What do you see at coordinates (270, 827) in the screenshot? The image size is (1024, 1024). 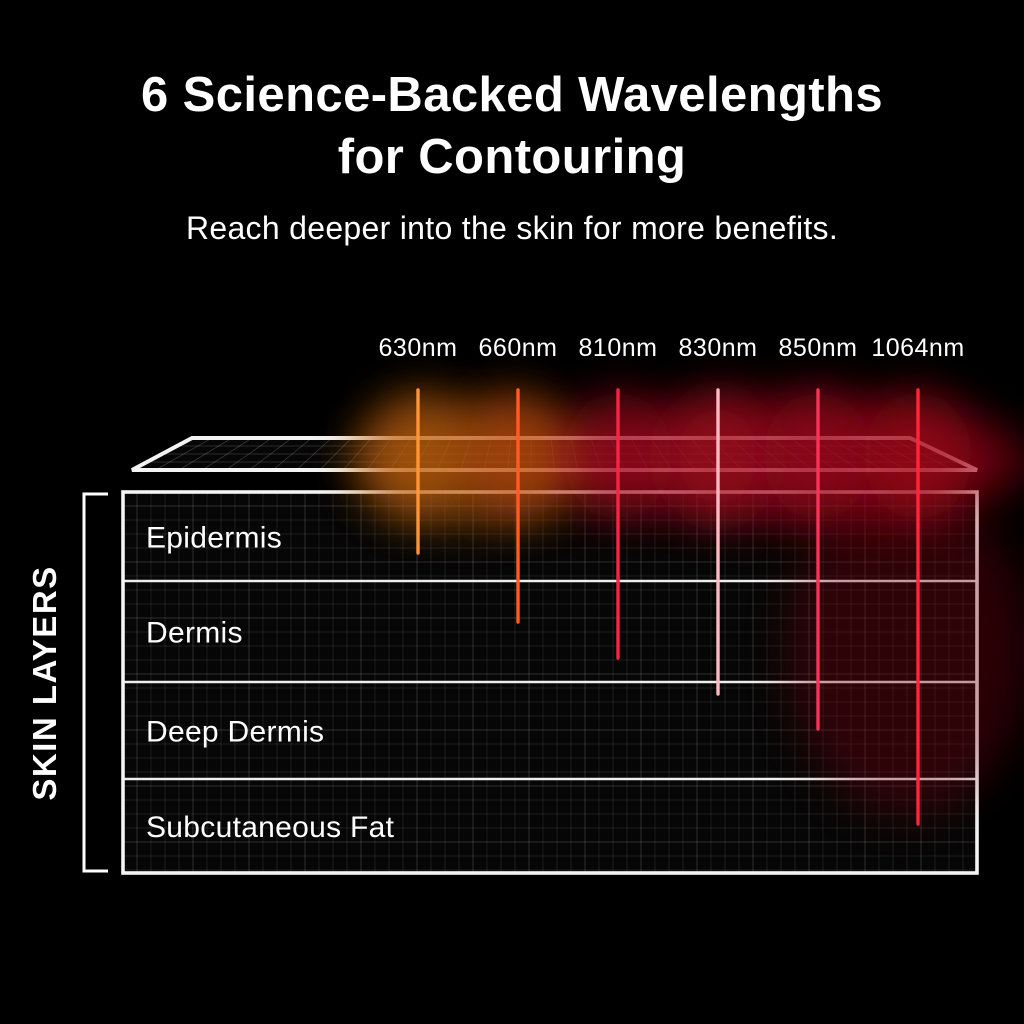 I see `layer-label: Subcutaneous Fat` at bounding box center [270, 827].